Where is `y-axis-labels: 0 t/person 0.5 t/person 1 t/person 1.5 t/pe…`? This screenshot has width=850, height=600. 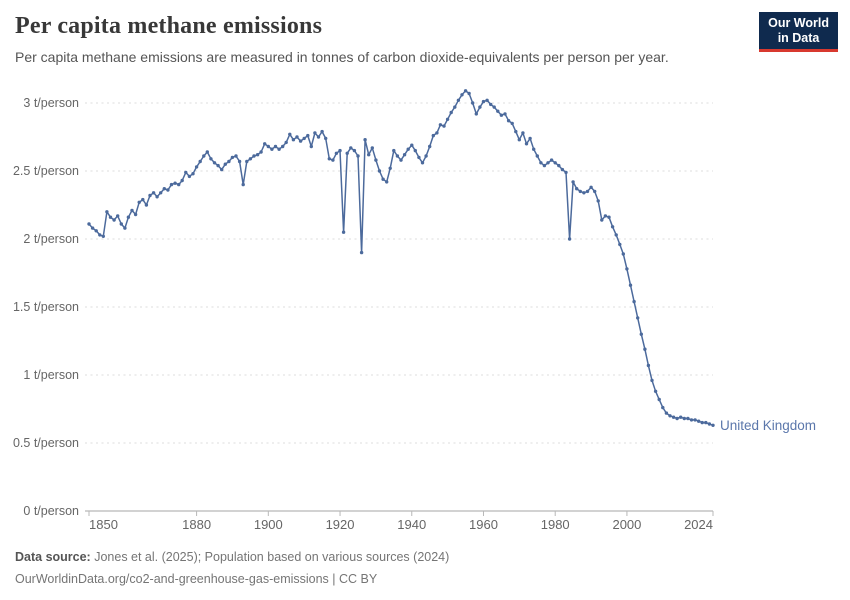
y-axis-labels: 0 t/person 0.5 t/person 1 t/person 1.5 t/pe… is located at coordinates (46, 307).